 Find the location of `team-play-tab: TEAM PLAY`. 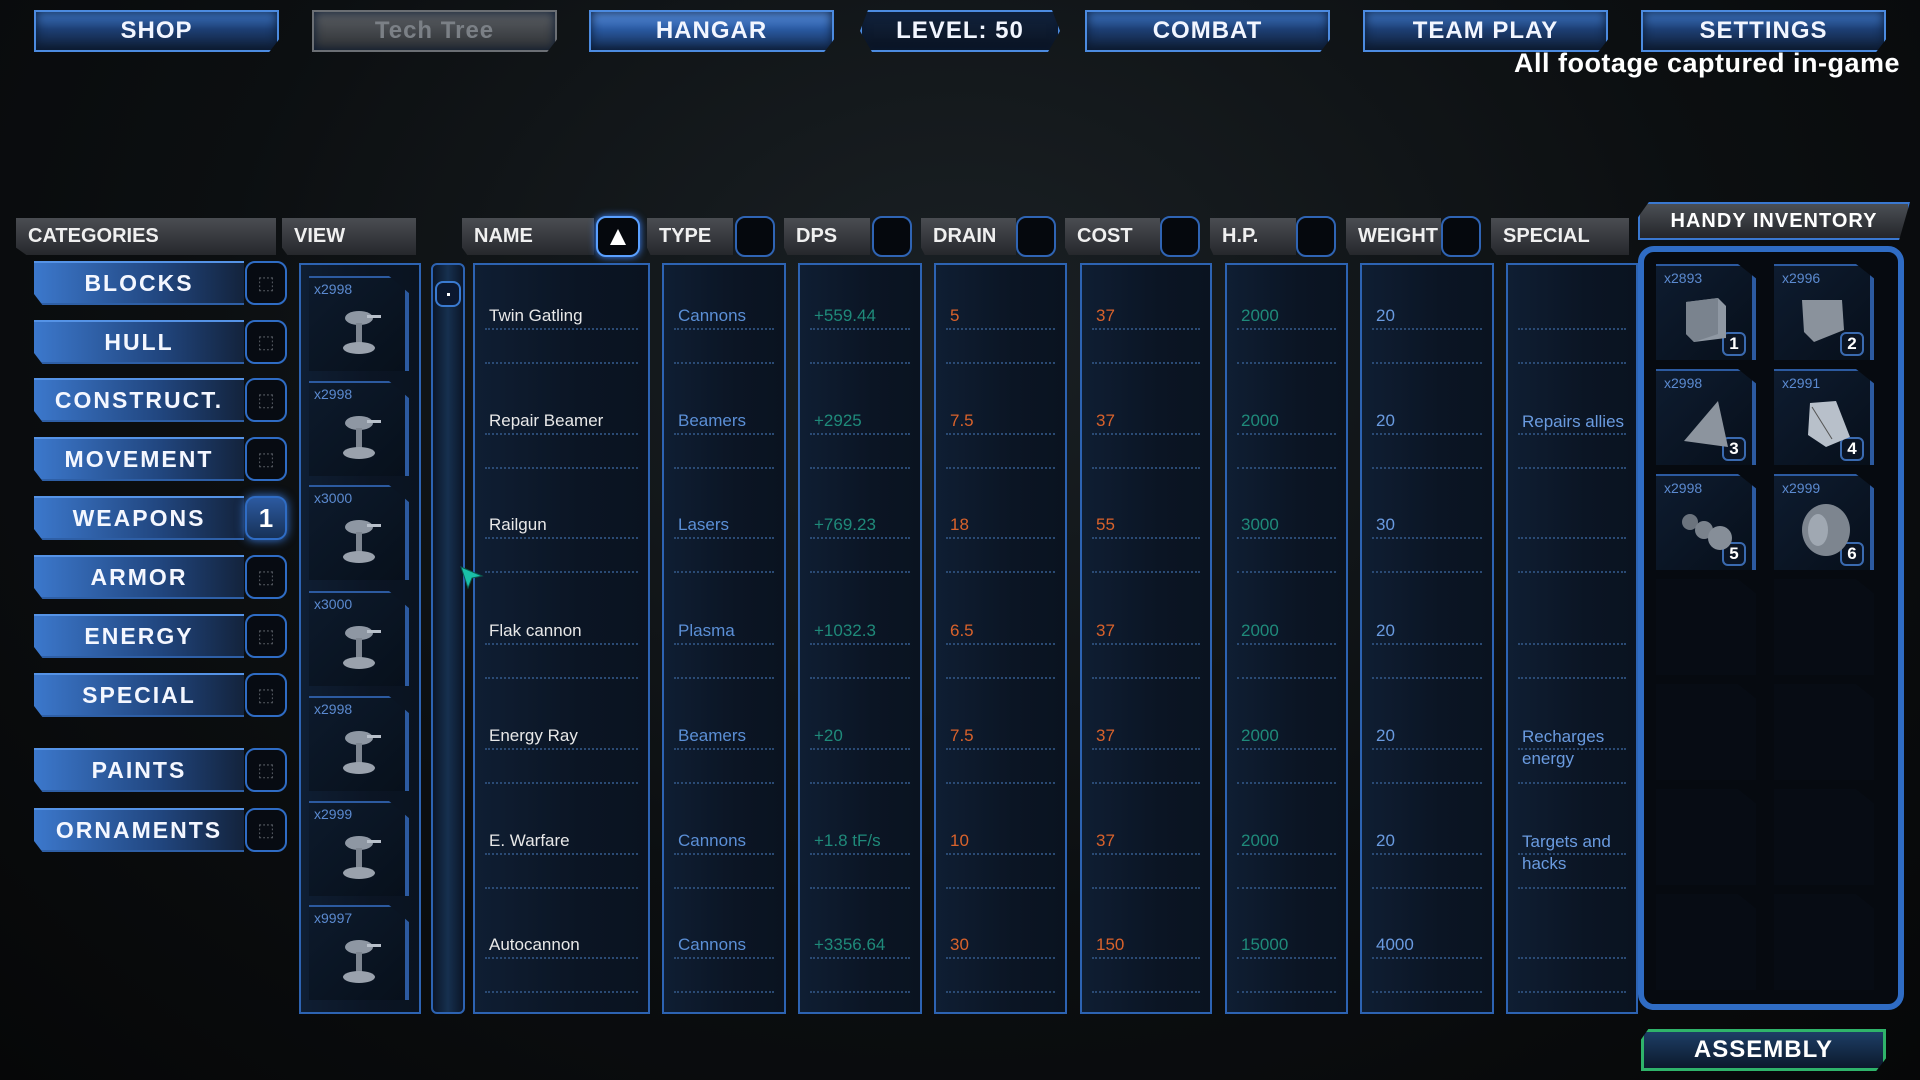

team-play-tab: TEAM PLAY is located at coordinates (1485, 31).